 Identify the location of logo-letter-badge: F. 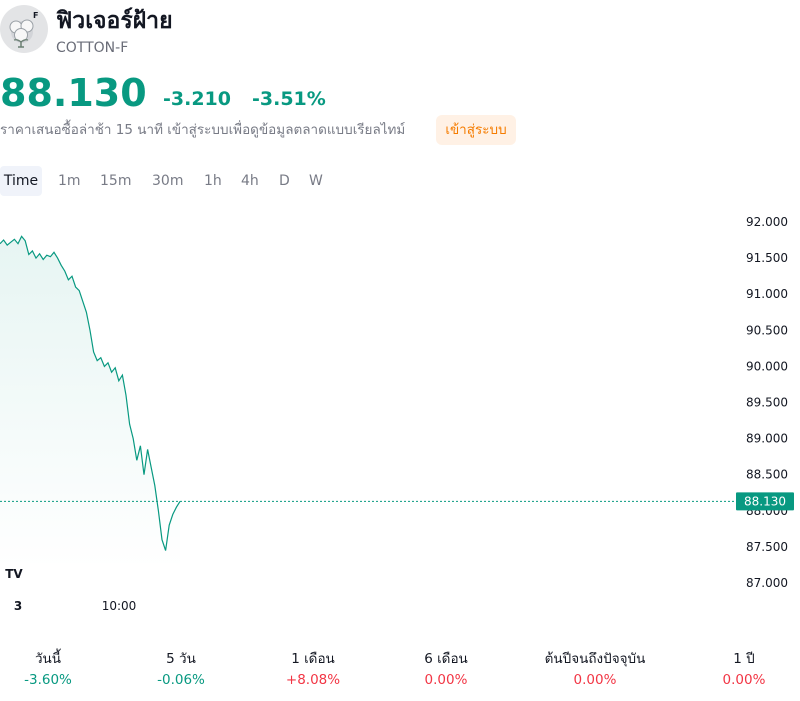
(36, 15).